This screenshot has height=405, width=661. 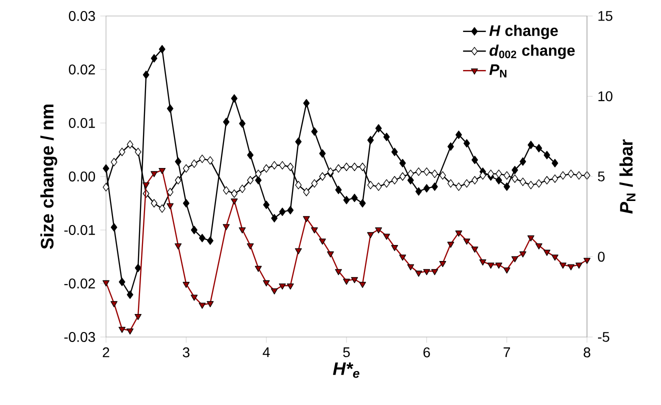 I want to click on y-tick-label: 0.02, so click(x=81, y=69).